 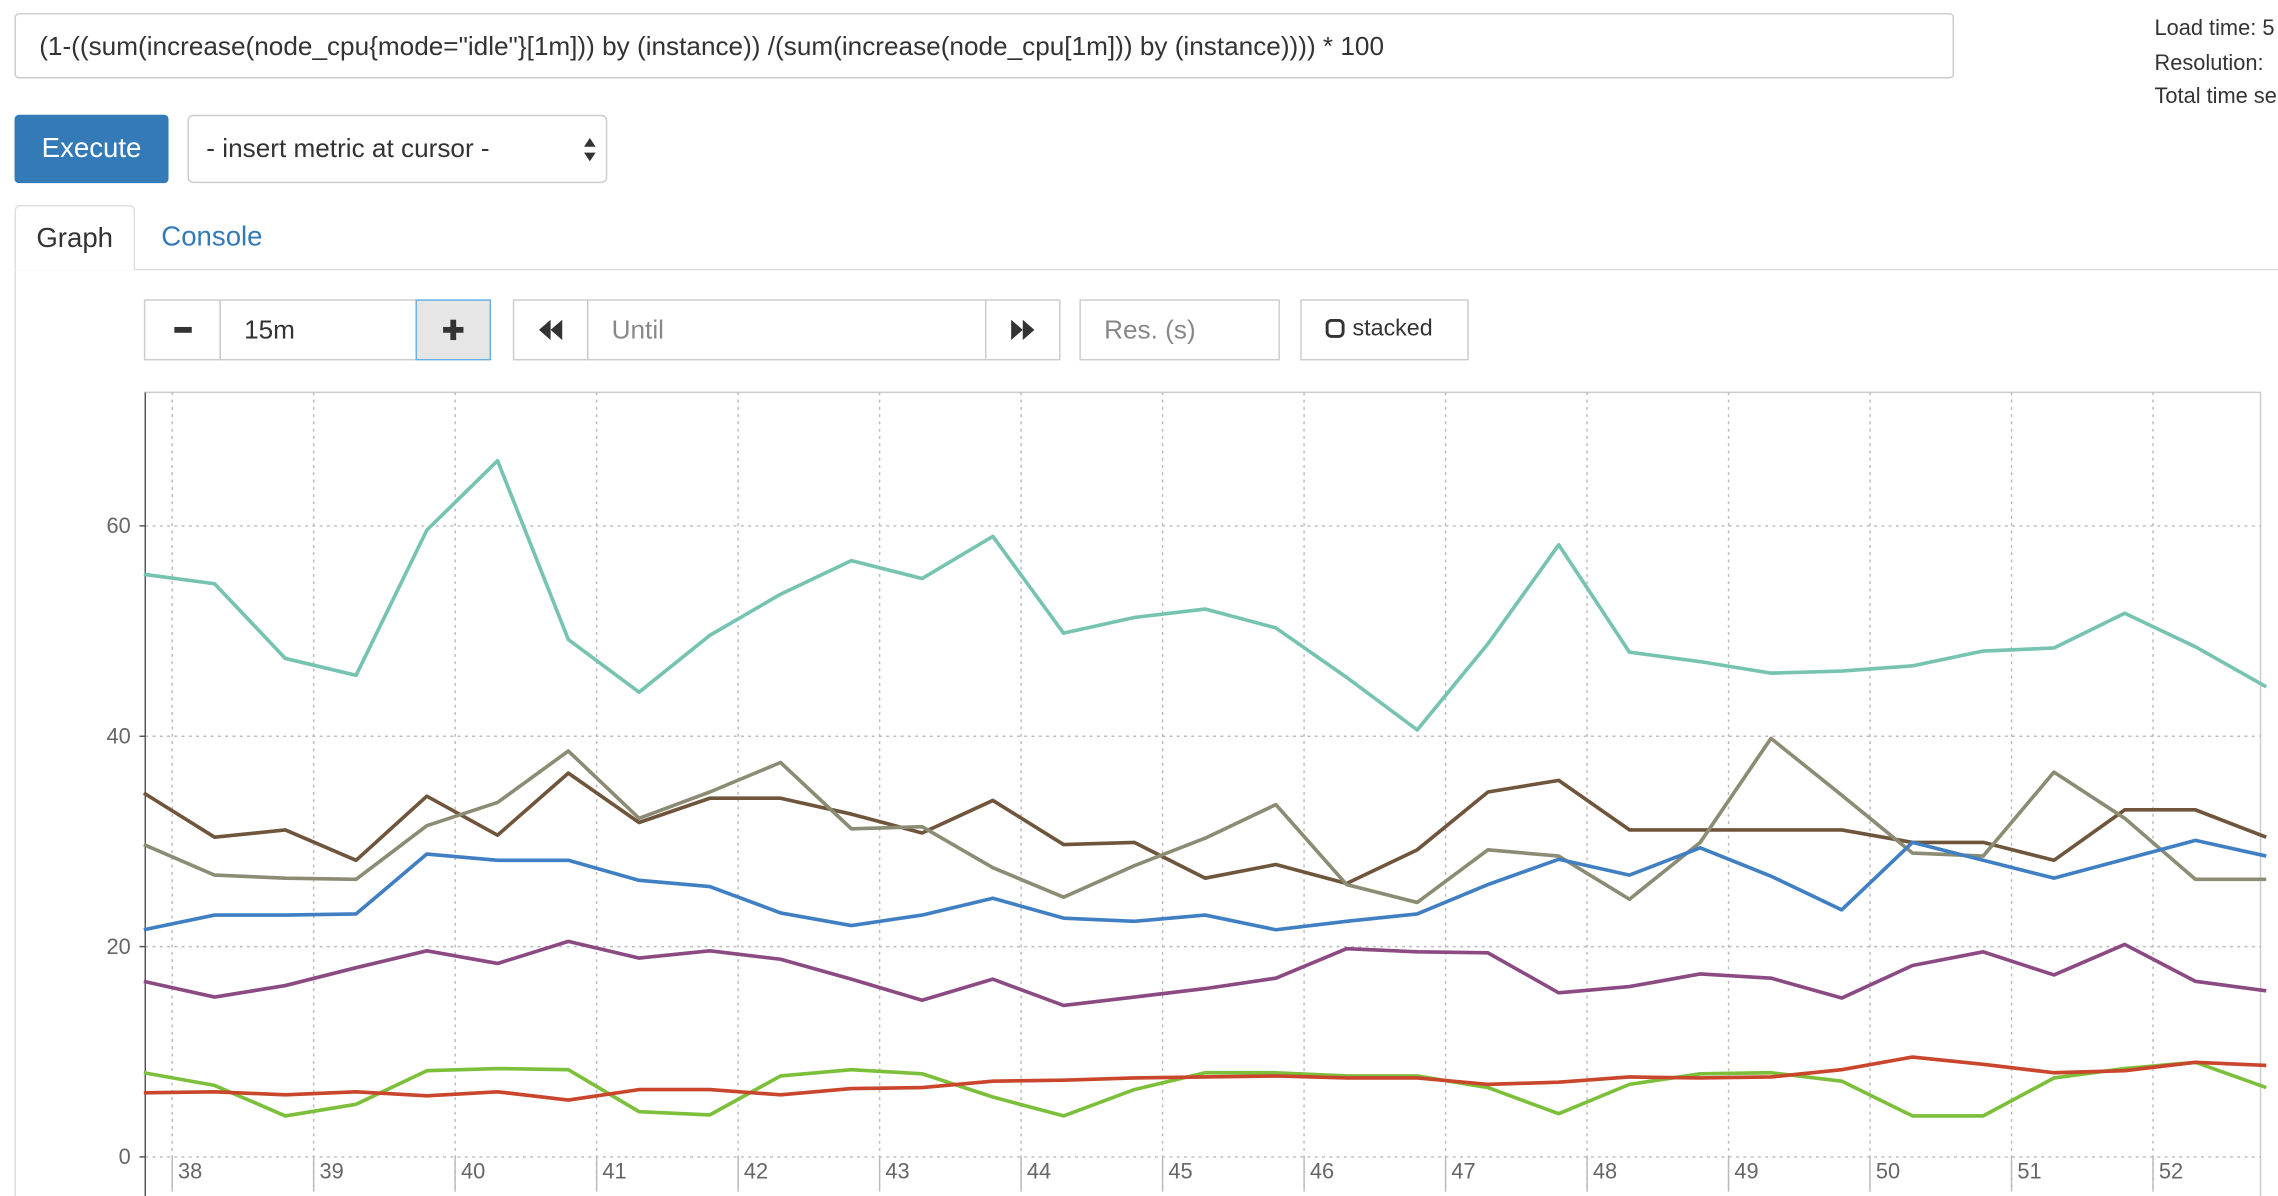 What do you see at coordinates (2209, 62) in the screenshot?
I see `stat: Resolution:` at bounding box center [2209, 62].